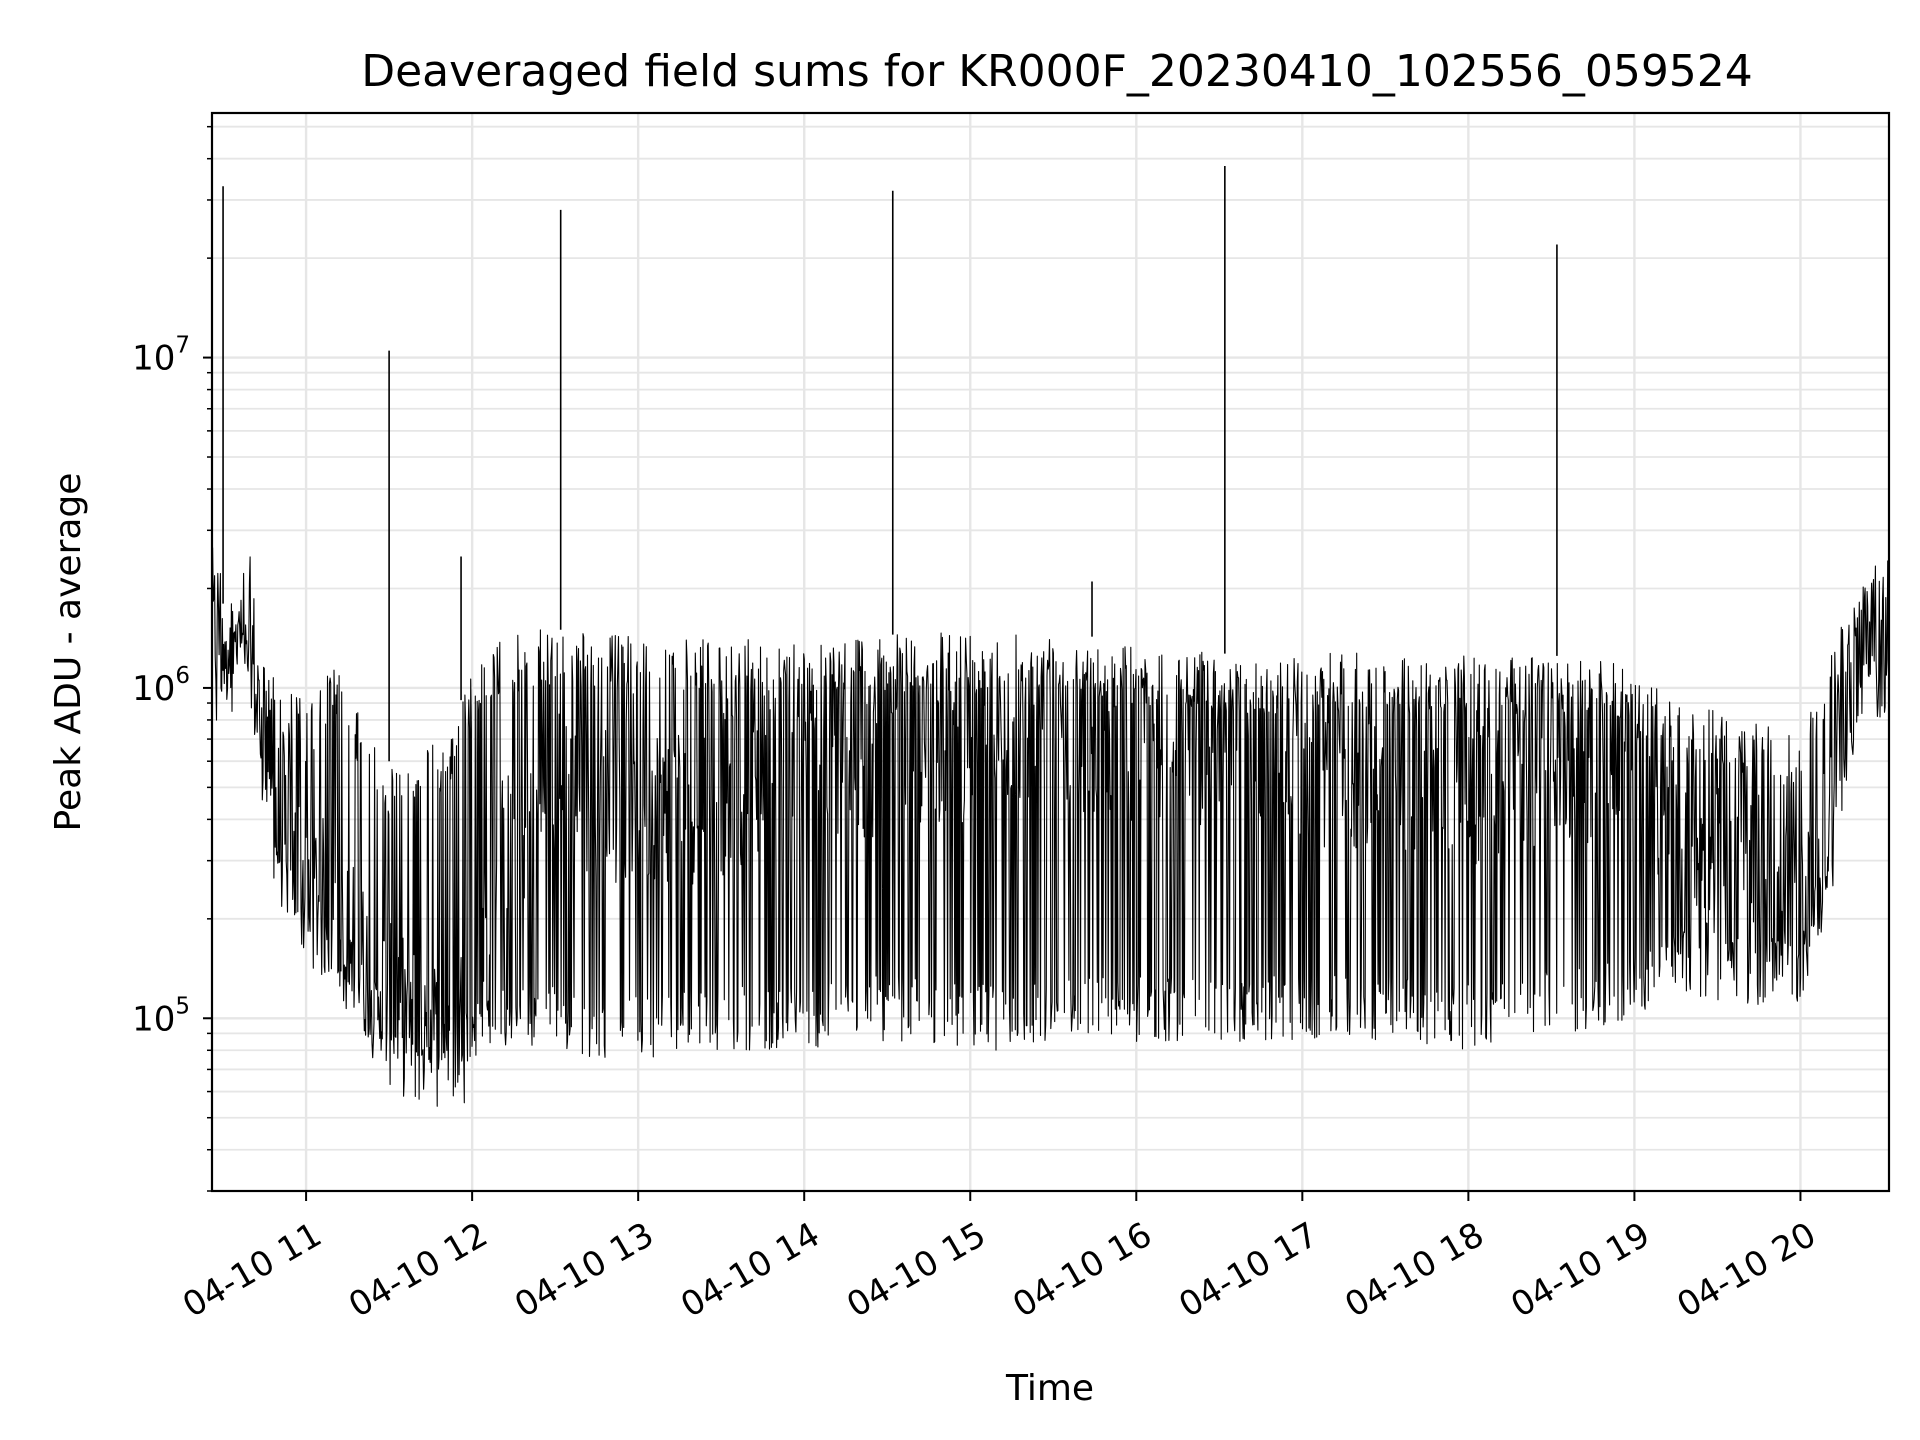 The width and height of the screenshot is (1920, 1440). Describe the element at coordinates (418, 1270) in the screenshot. I see `x-tick-label: 04-10 12` at that location.